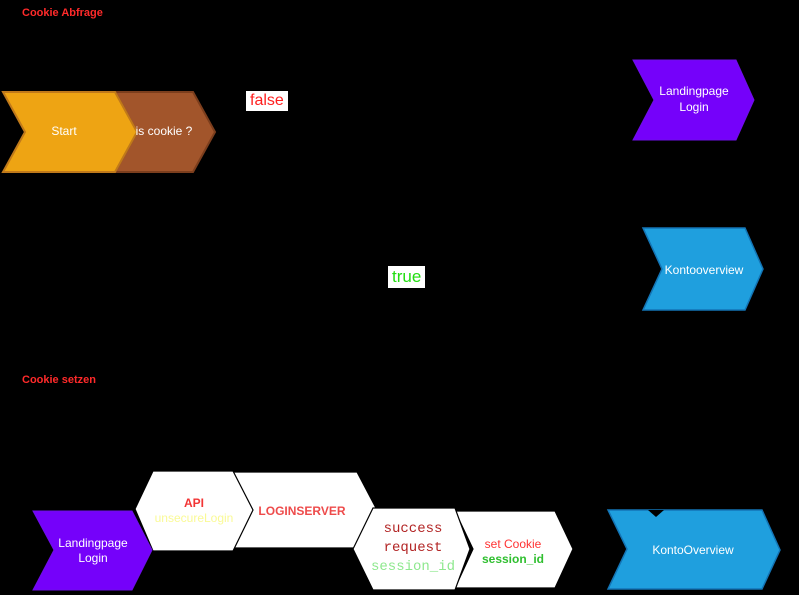  I want to click on landingpage-login-top-arrow, so click(693, 100).